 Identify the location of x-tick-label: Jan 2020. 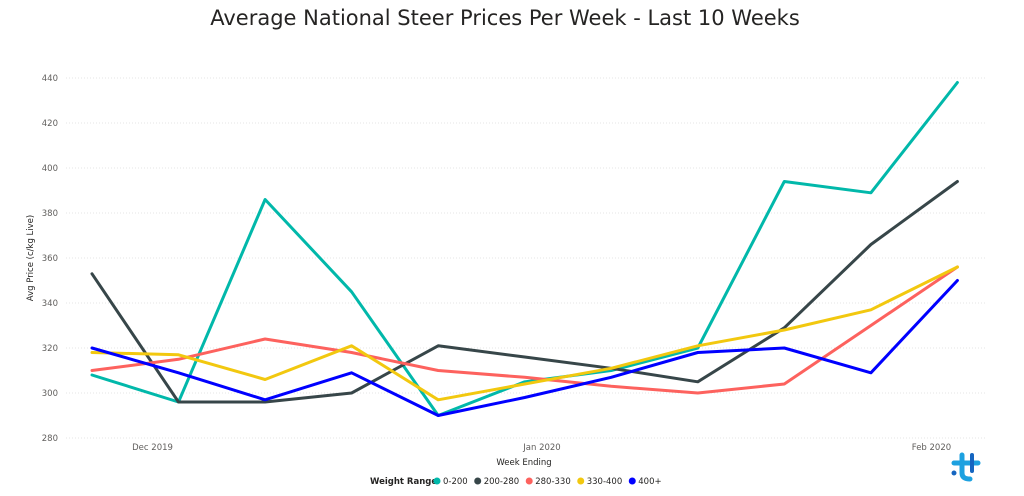
(541, 448).